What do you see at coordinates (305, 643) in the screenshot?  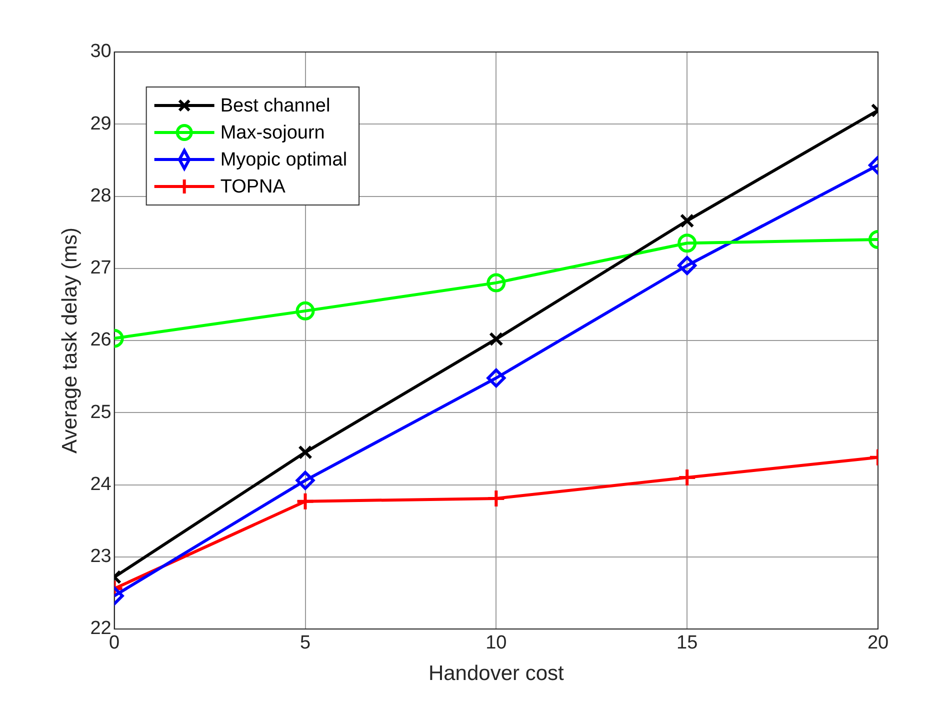 I see `x-tick-label: 5` at bounding box center [305, 643].